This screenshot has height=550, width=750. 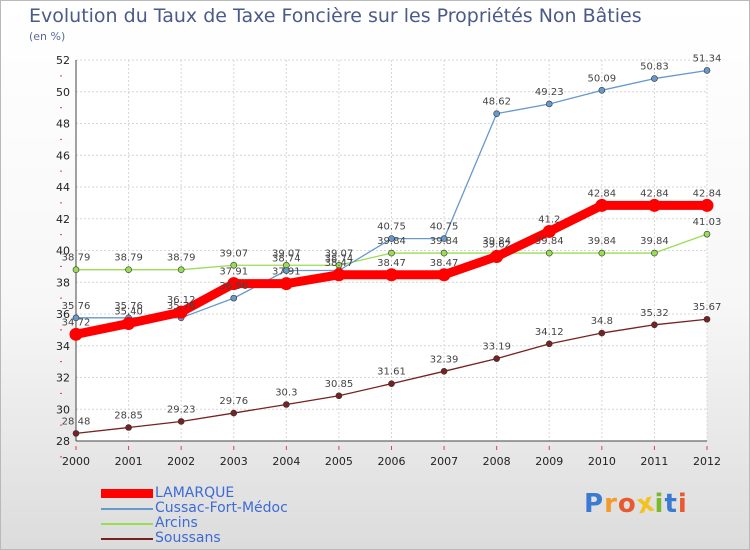 What do you see at coordinates (286, 461) in the screenshot?
I see `x-tick-label: 2004` at bounding box center [286, 461].